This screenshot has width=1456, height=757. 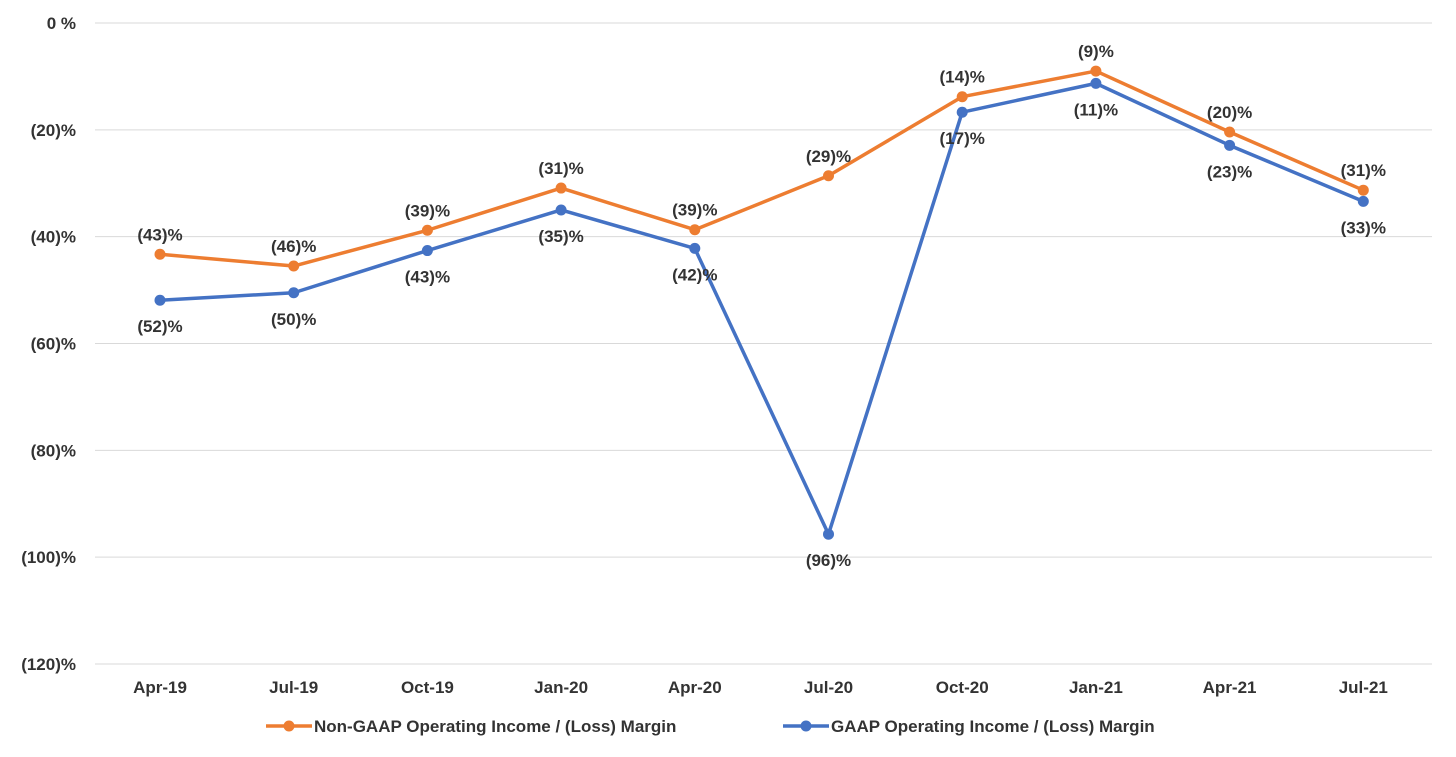 I want to click on y-tick-label: (120)%, so click(x=48, y=664).